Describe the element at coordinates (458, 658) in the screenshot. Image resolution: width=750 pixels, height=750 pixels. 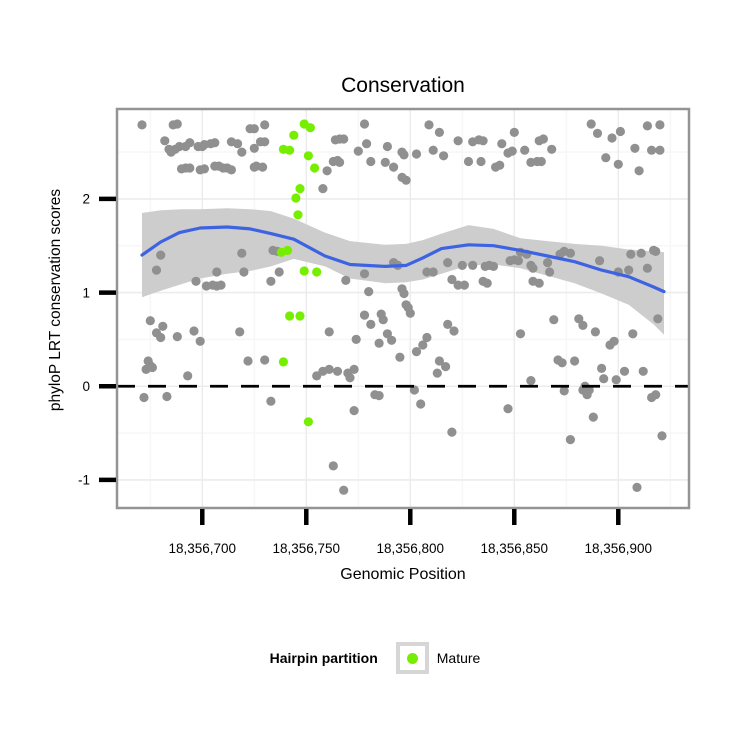
I see `legend-item-label: Mature` at that location.